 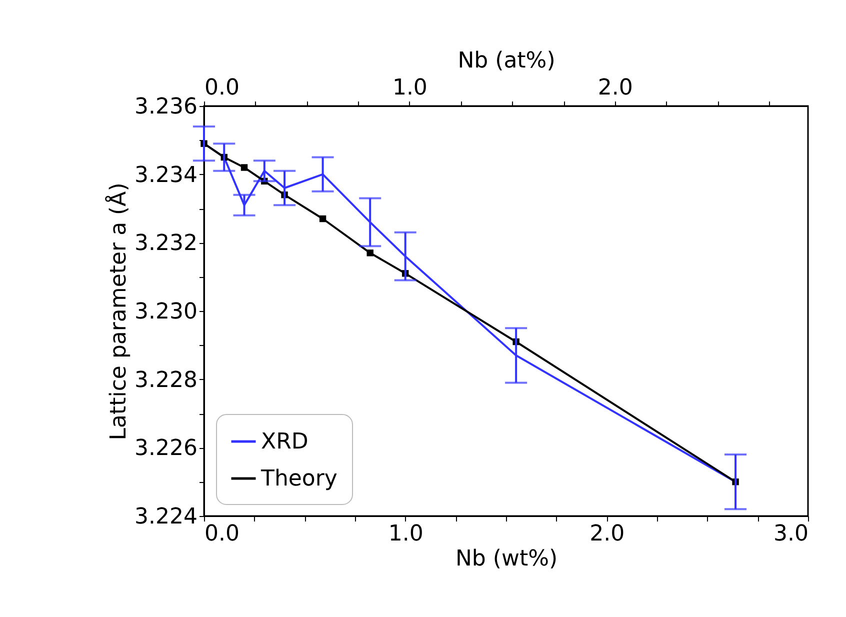 I want to click on legend-label: Theory, so click(x=299, y=479).